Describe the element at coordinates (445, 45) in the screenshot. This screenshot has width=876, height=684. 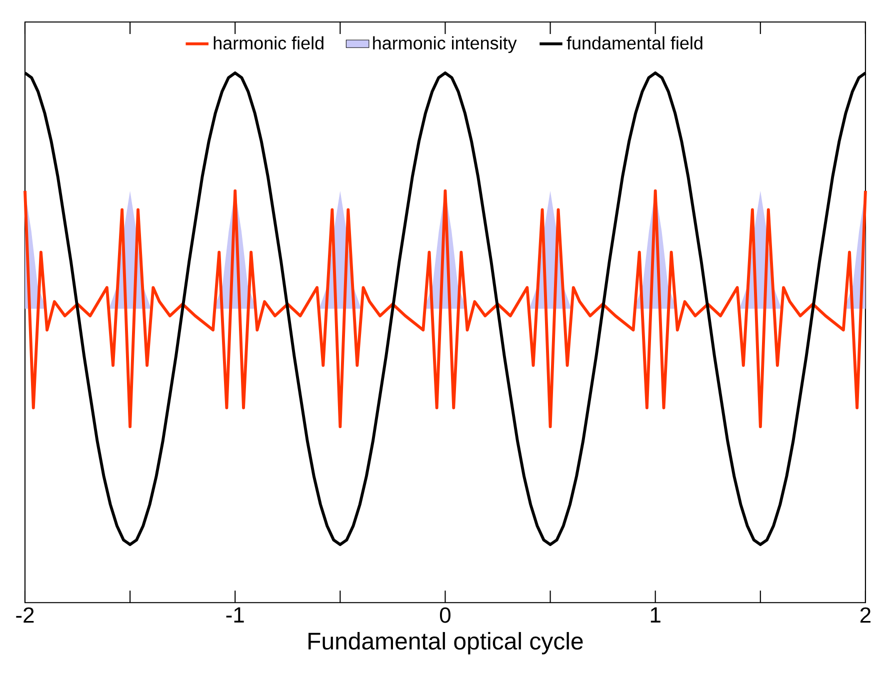
I see `legend-label: harmonic intensity` at that location.